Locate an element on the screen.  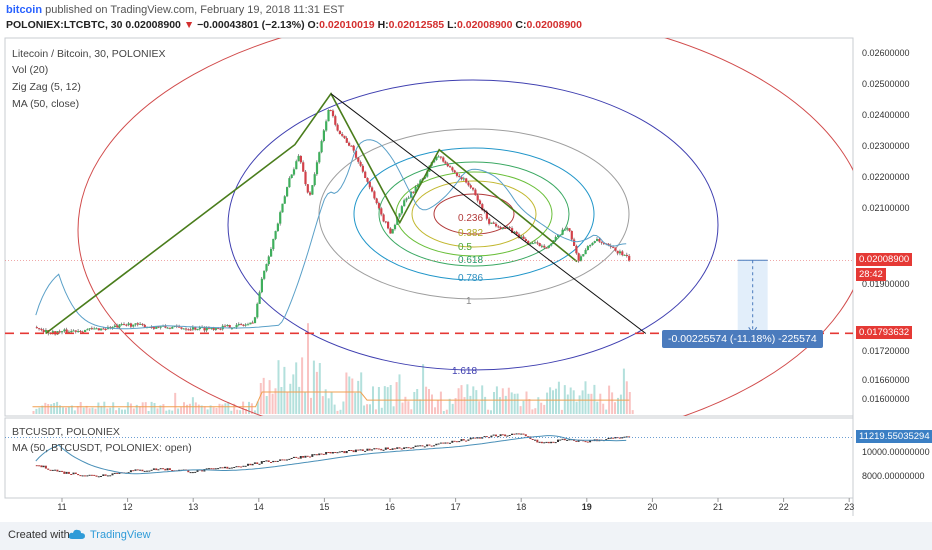
y-tick-label: 0.02400000 is located at coordinates (886, 115).